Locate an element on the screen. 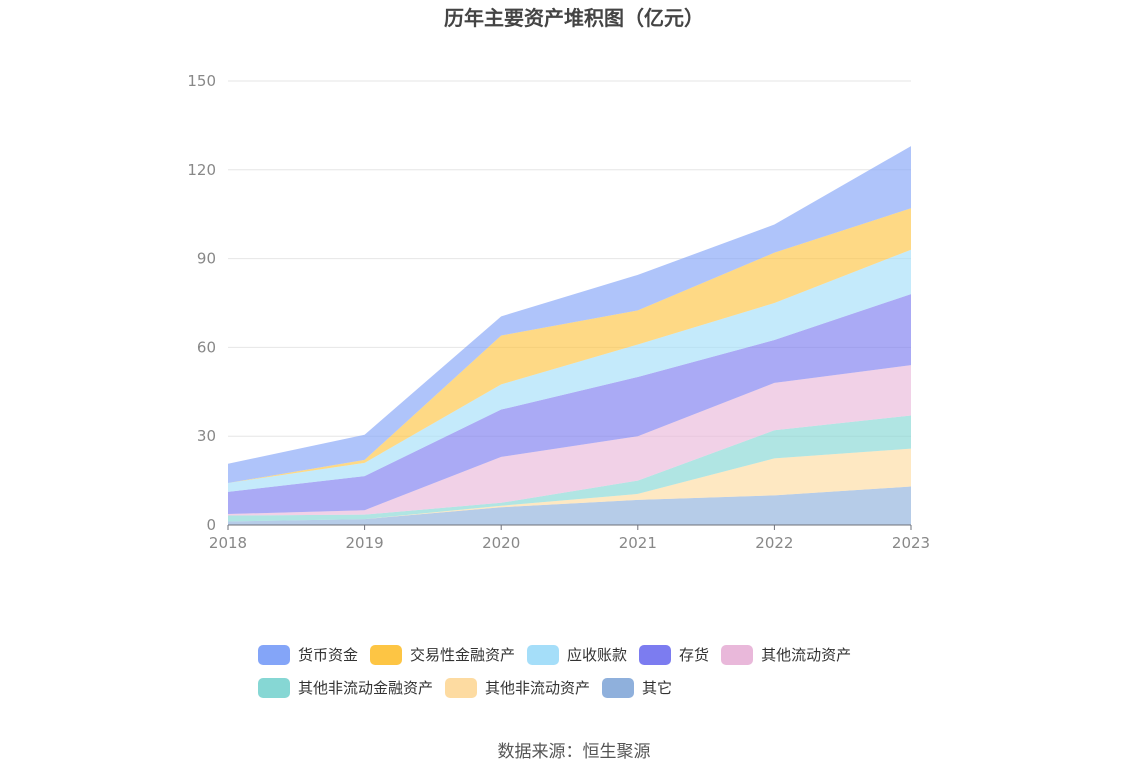  x-tick-label: 2020 is located at coordinates (501, 543).